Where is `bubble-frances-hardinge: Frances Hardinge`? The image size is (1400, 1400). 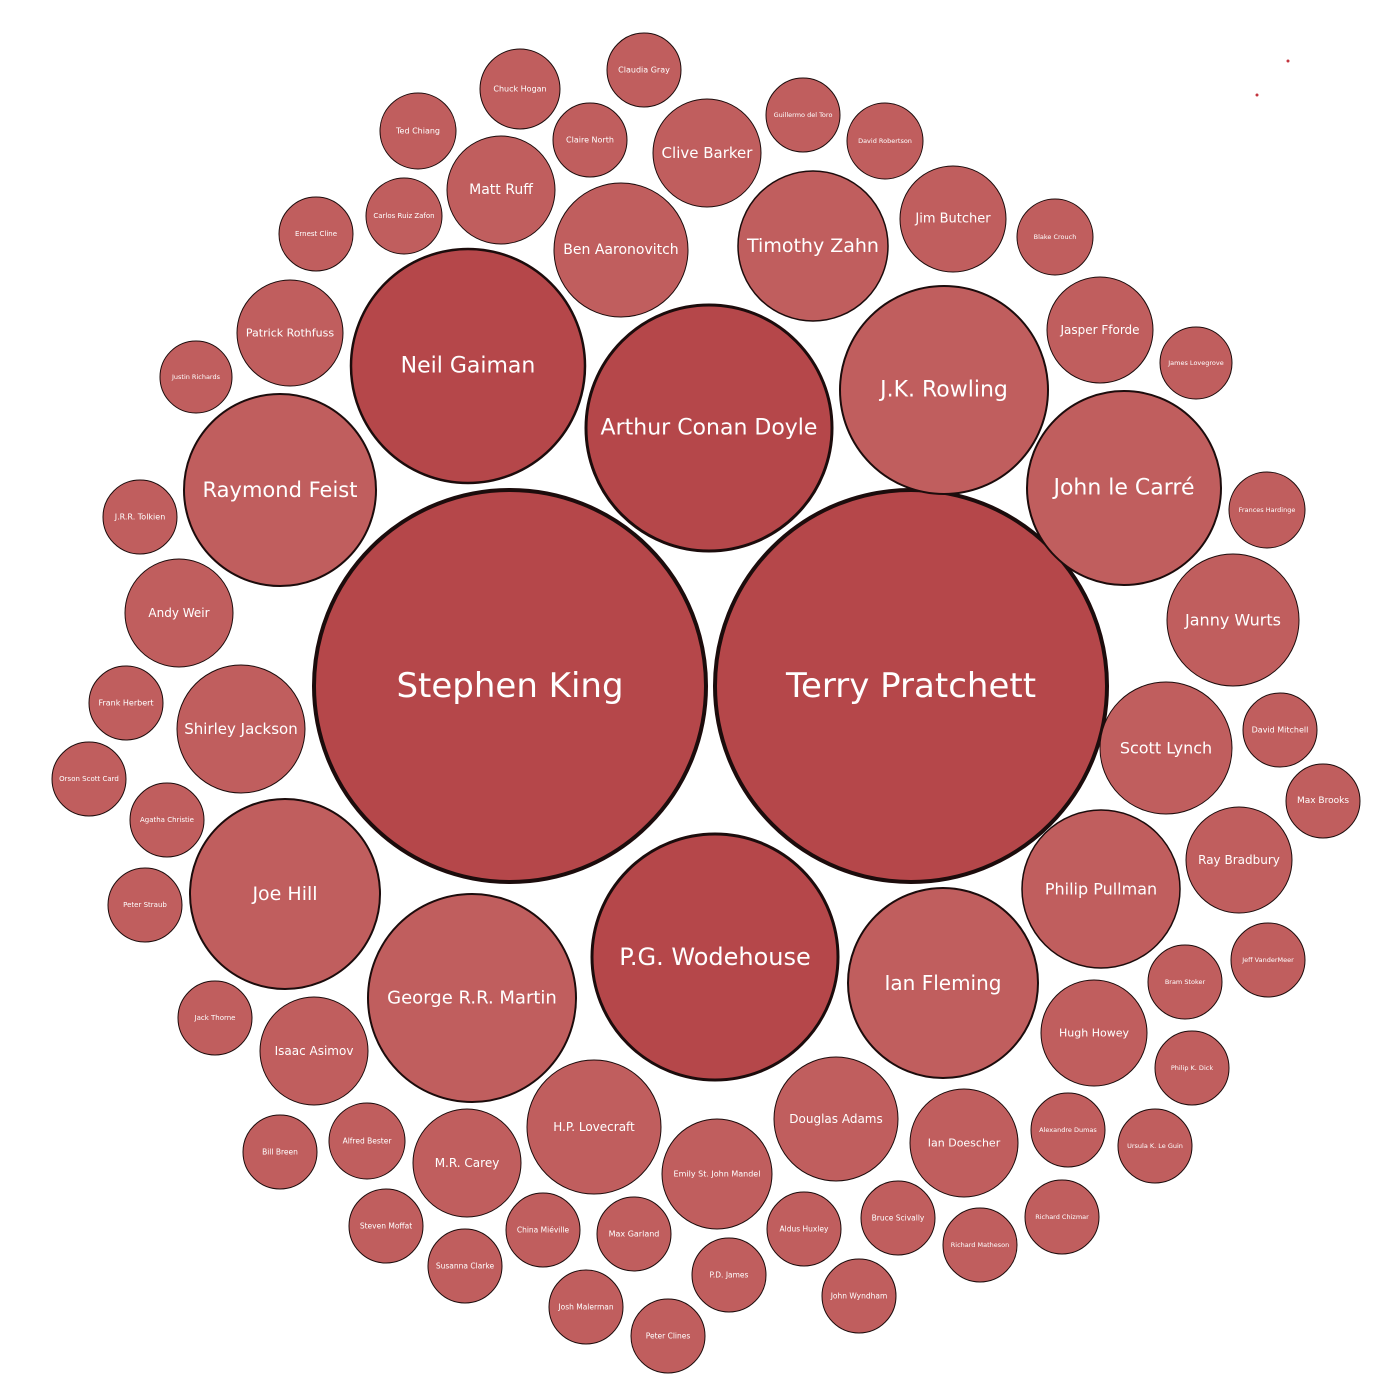 bubble-frances-hardinge: Frances Hardinge is located at coordinates (1267, 510).